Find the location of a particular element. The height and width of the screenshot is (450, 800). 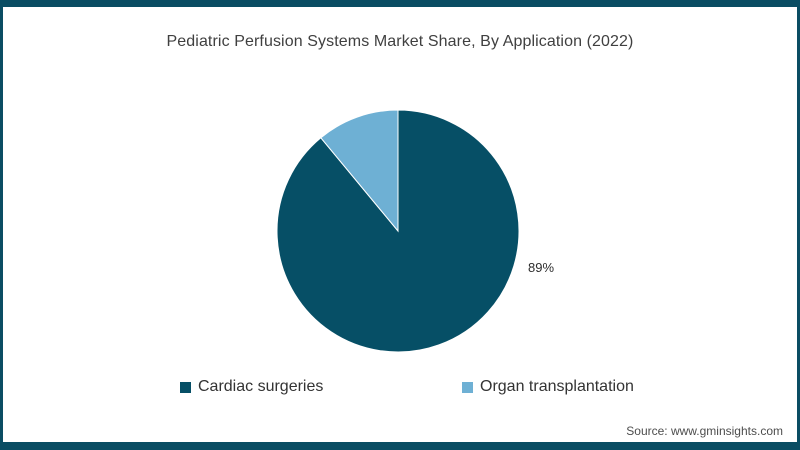

chart-legend: Cardiac surgeries Organ transplantation is located at coordinates (400, 390).